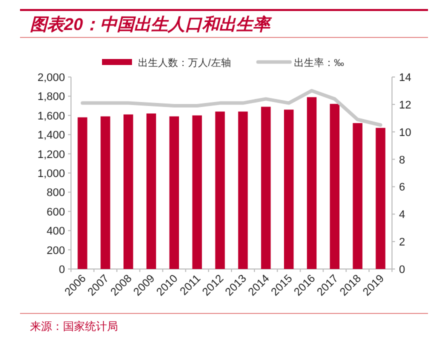  What do you see at coordinates (51, 154) in the screenshot?
I see `y-tick-label: 1,200` at bounding box center [51, 154].